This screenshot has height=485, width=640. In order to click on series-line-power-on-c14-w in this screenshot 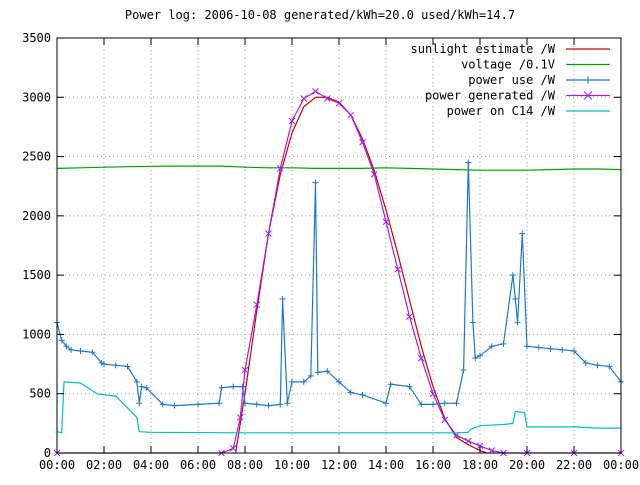, I will do `click(338, 407)`.